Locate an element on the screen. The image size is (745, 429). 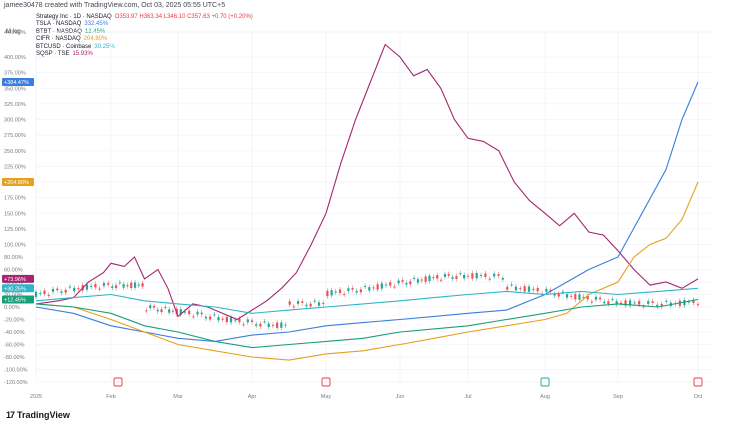
y-tick-label-6: 275.00% is located at coordinates (15, 136).